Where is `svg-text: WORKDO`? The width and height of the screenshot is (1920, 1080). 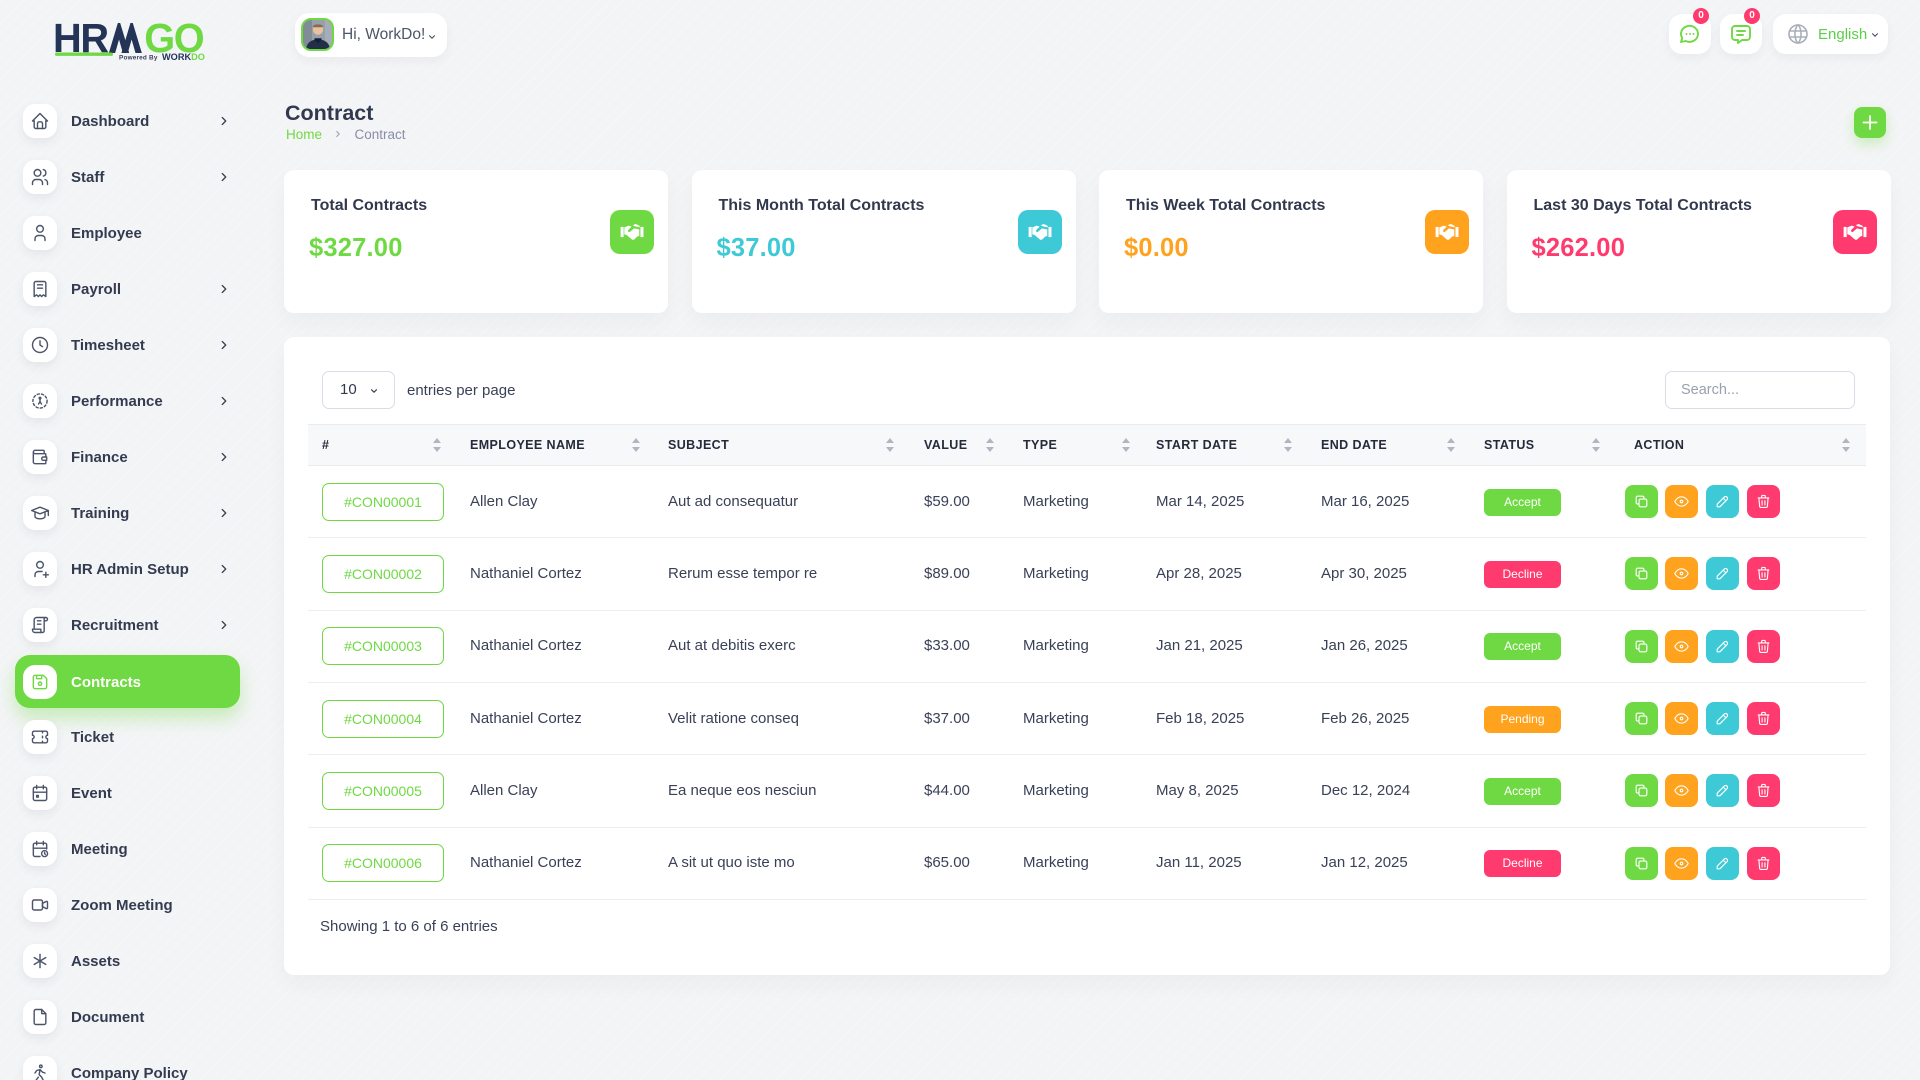 svg-text: WORKDO is located at coordinates (183, 57).